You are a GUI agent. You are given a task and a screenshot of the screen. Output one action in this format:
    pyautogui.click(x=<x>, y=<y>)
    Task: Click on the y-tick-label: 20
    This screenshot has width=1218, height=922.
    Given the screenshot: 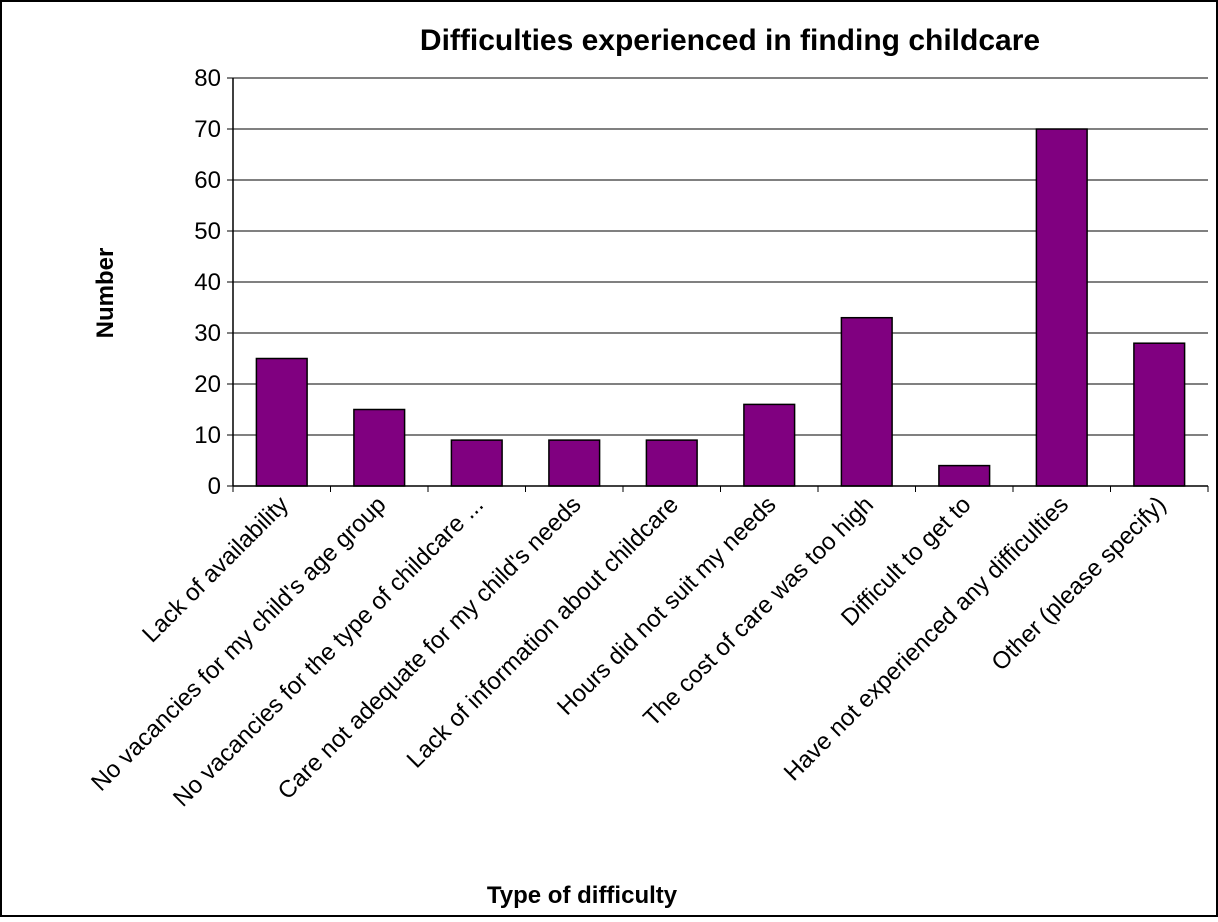 What is the action you would take?
    pyautogui.click(x=207, y=384)
    